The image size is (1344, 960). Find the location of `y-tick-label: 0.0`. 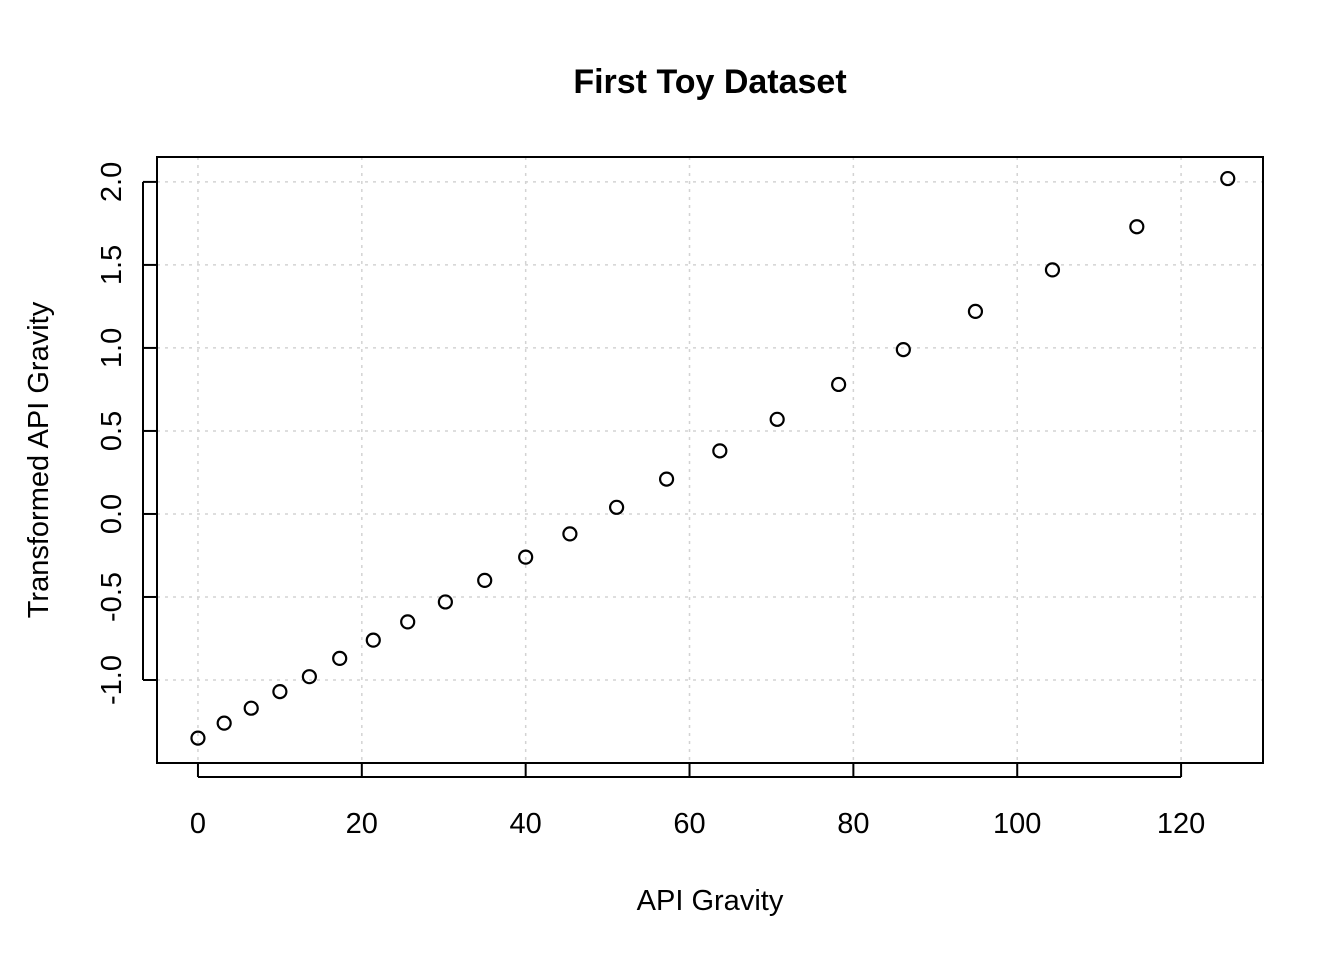

y-tick-label: 0.0 is located at coordinates (112, 514).